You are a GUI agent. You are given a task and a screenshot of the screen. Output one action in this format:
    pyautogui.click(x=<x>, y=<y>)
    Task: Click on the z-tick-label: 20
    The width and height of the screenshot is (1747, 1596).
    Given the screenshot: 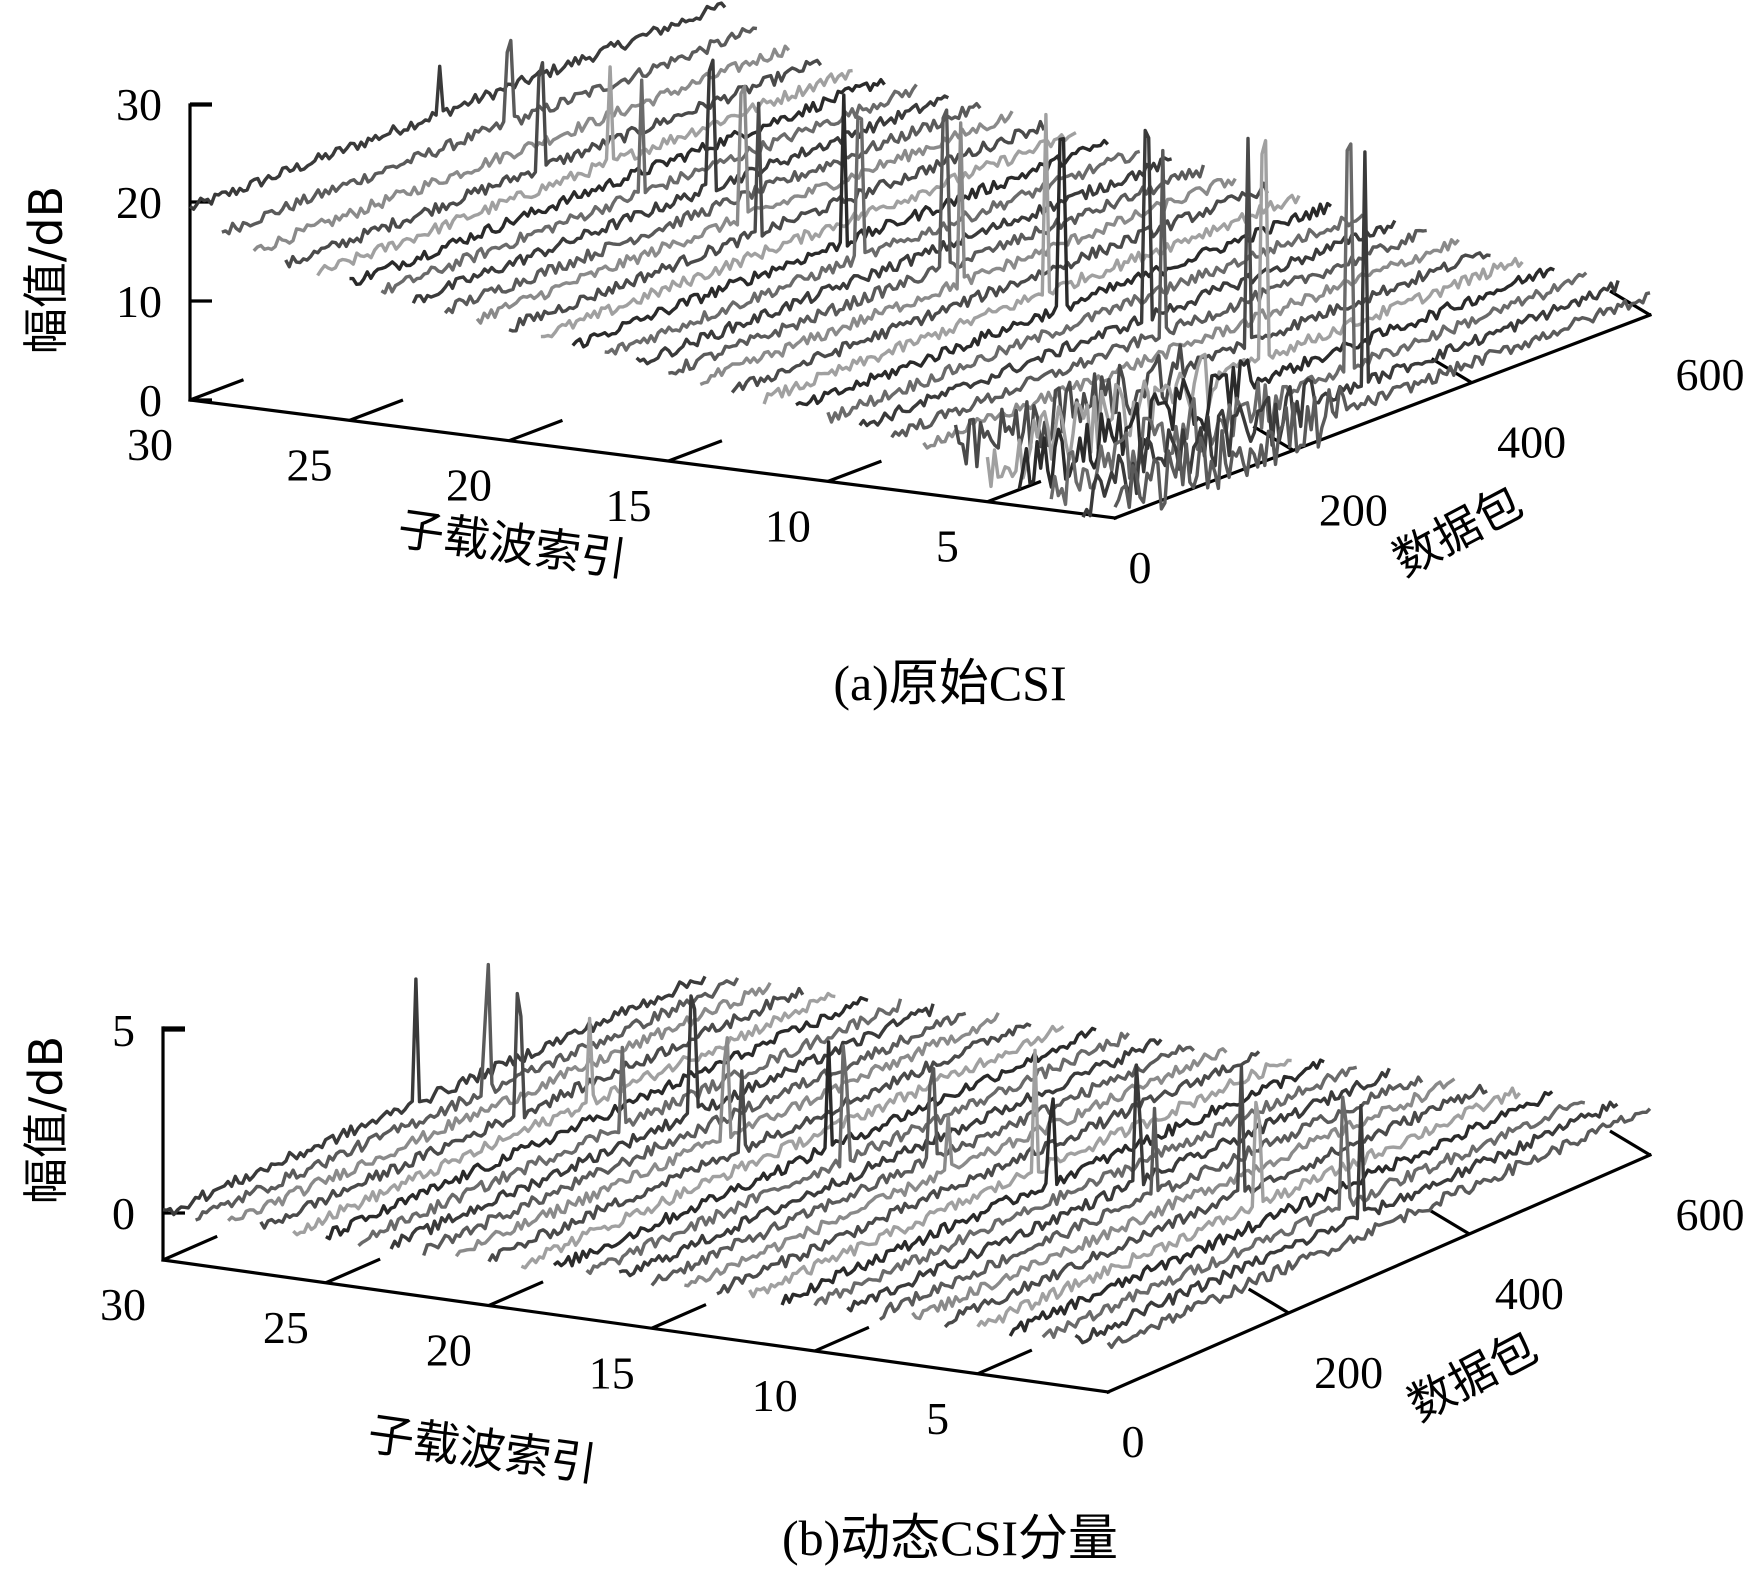 What is the action you would take?
    pyautogui.click(x=139, y=202)
    